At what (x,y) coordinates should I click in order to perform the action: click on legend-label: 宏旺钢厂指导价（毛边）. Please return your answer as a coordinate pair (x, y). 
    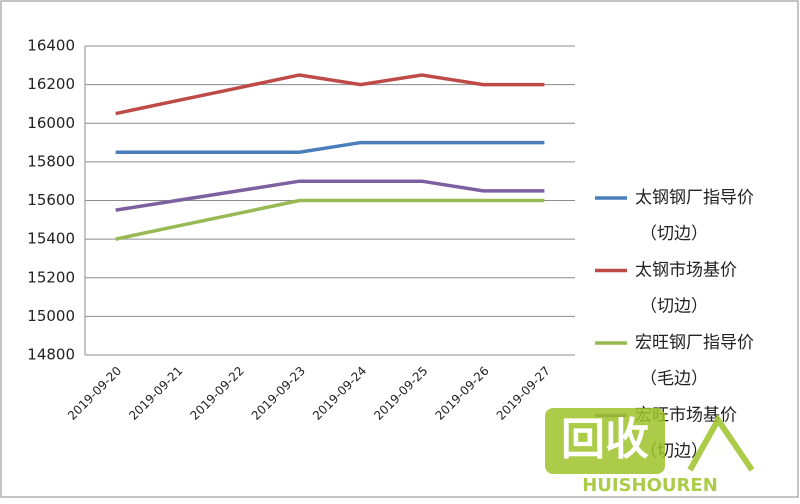
    Looking at the image, I should click on (694, 361).